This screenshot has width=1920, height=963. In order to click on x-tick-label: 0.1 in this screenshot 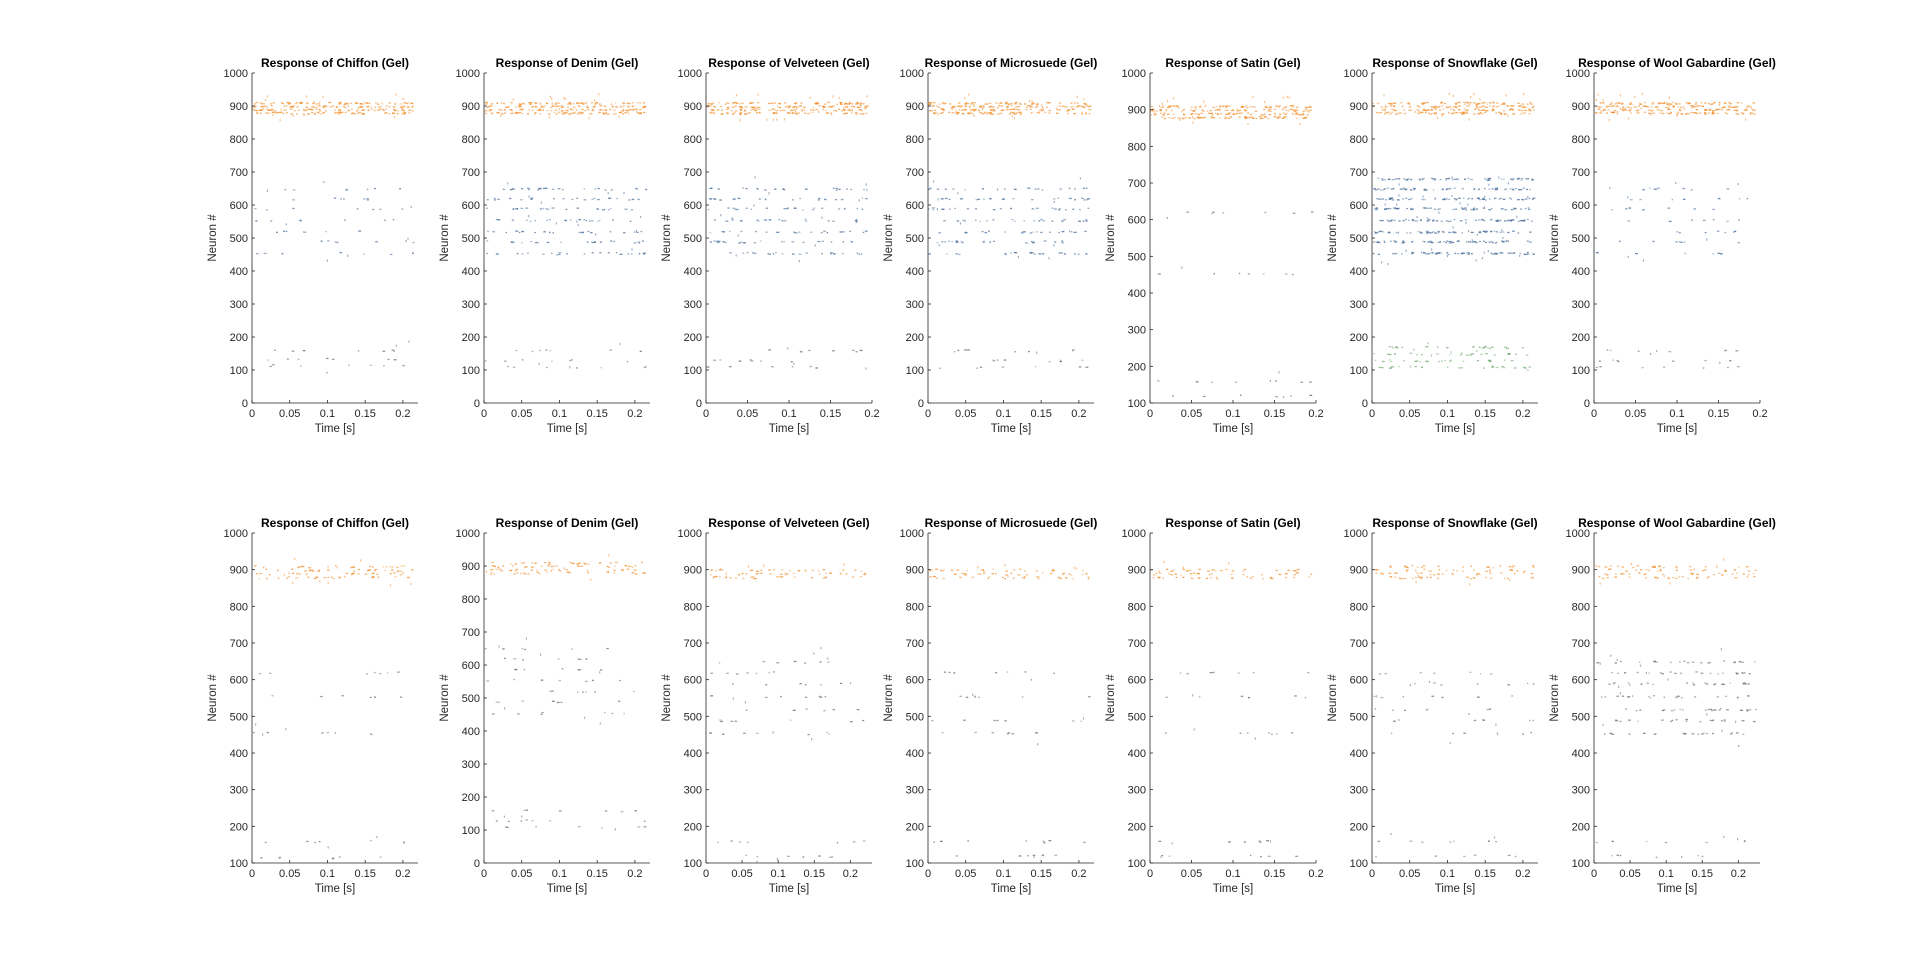, I will do `click(1232, 874)`.